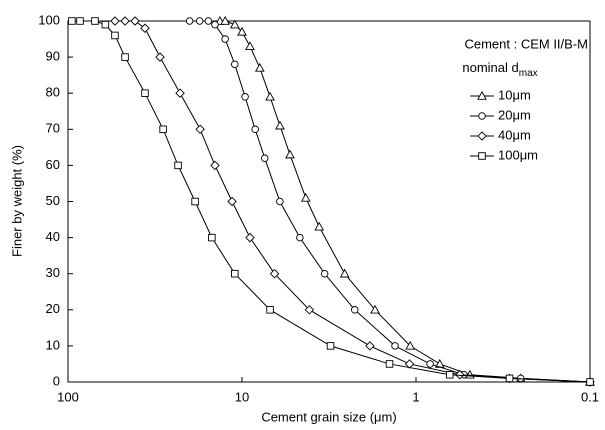 The image size is (605, 430). What do you see at coordinates (53, 128) in the screenshot?
I see `y-tick-label: 70` at bounding box center [53, 128].